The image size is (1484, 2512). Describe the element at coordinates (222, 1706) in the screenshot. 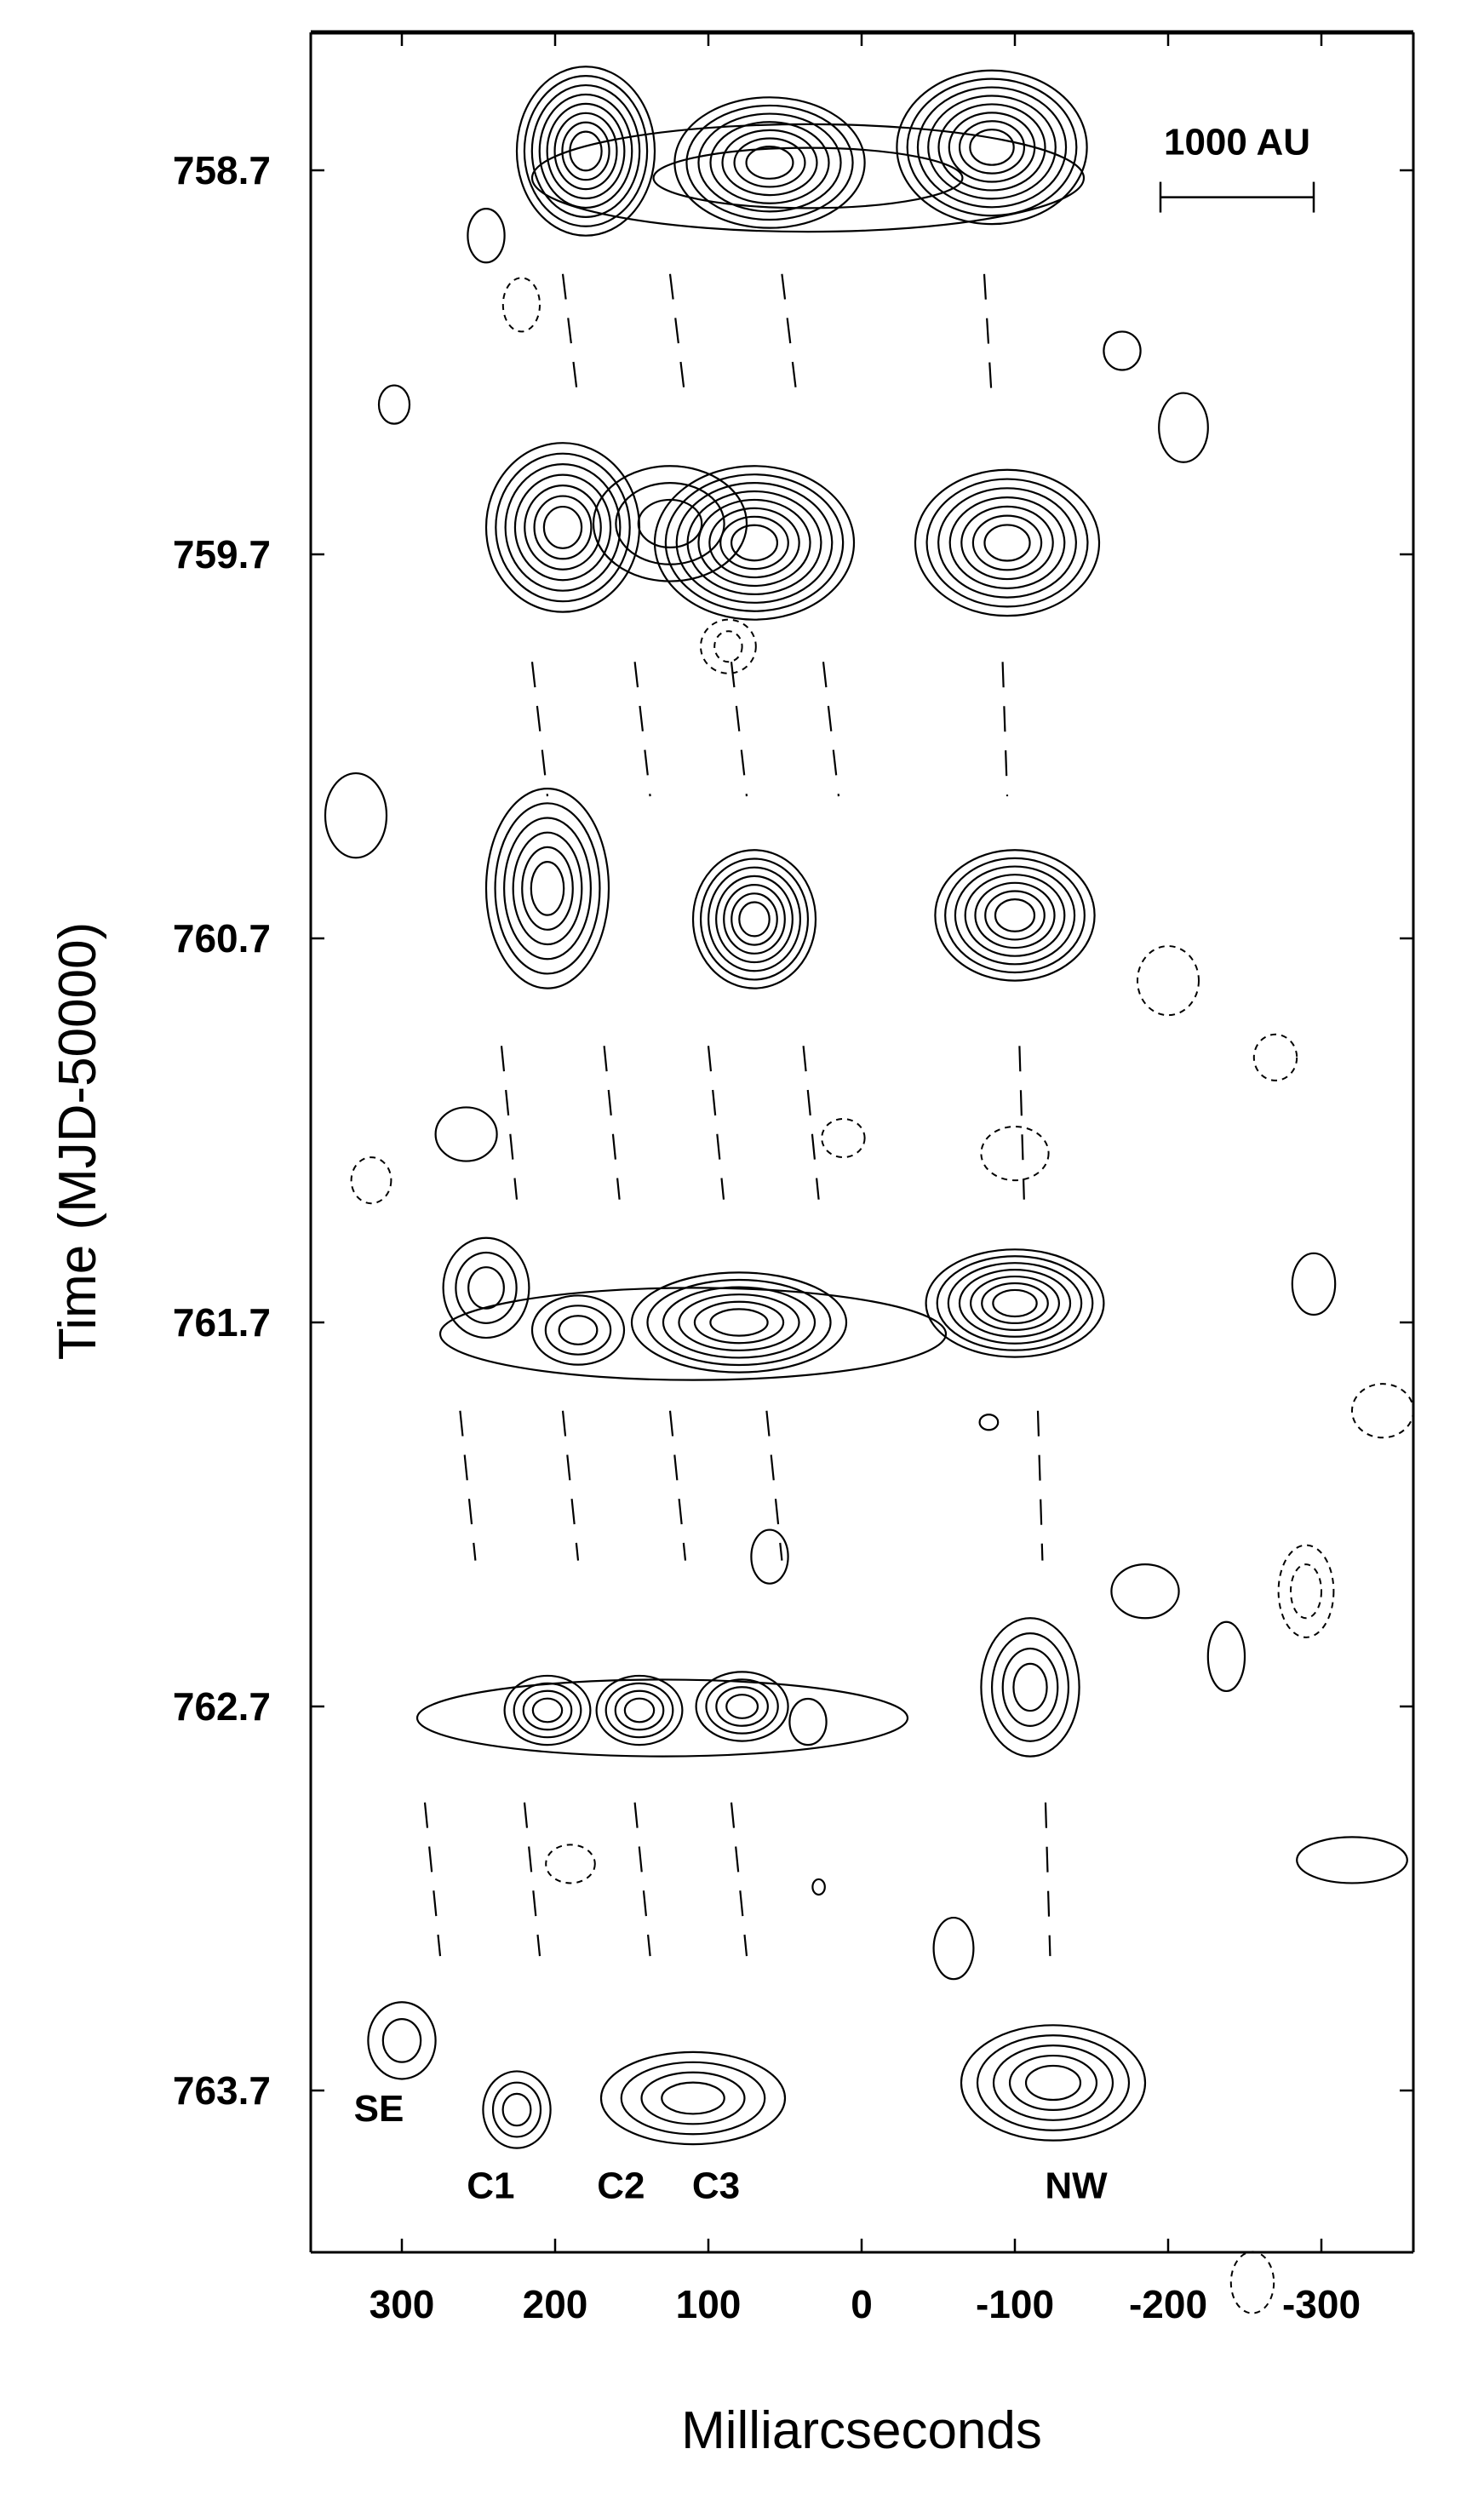

I see `y-tick-label-4: 762.7` at that location.